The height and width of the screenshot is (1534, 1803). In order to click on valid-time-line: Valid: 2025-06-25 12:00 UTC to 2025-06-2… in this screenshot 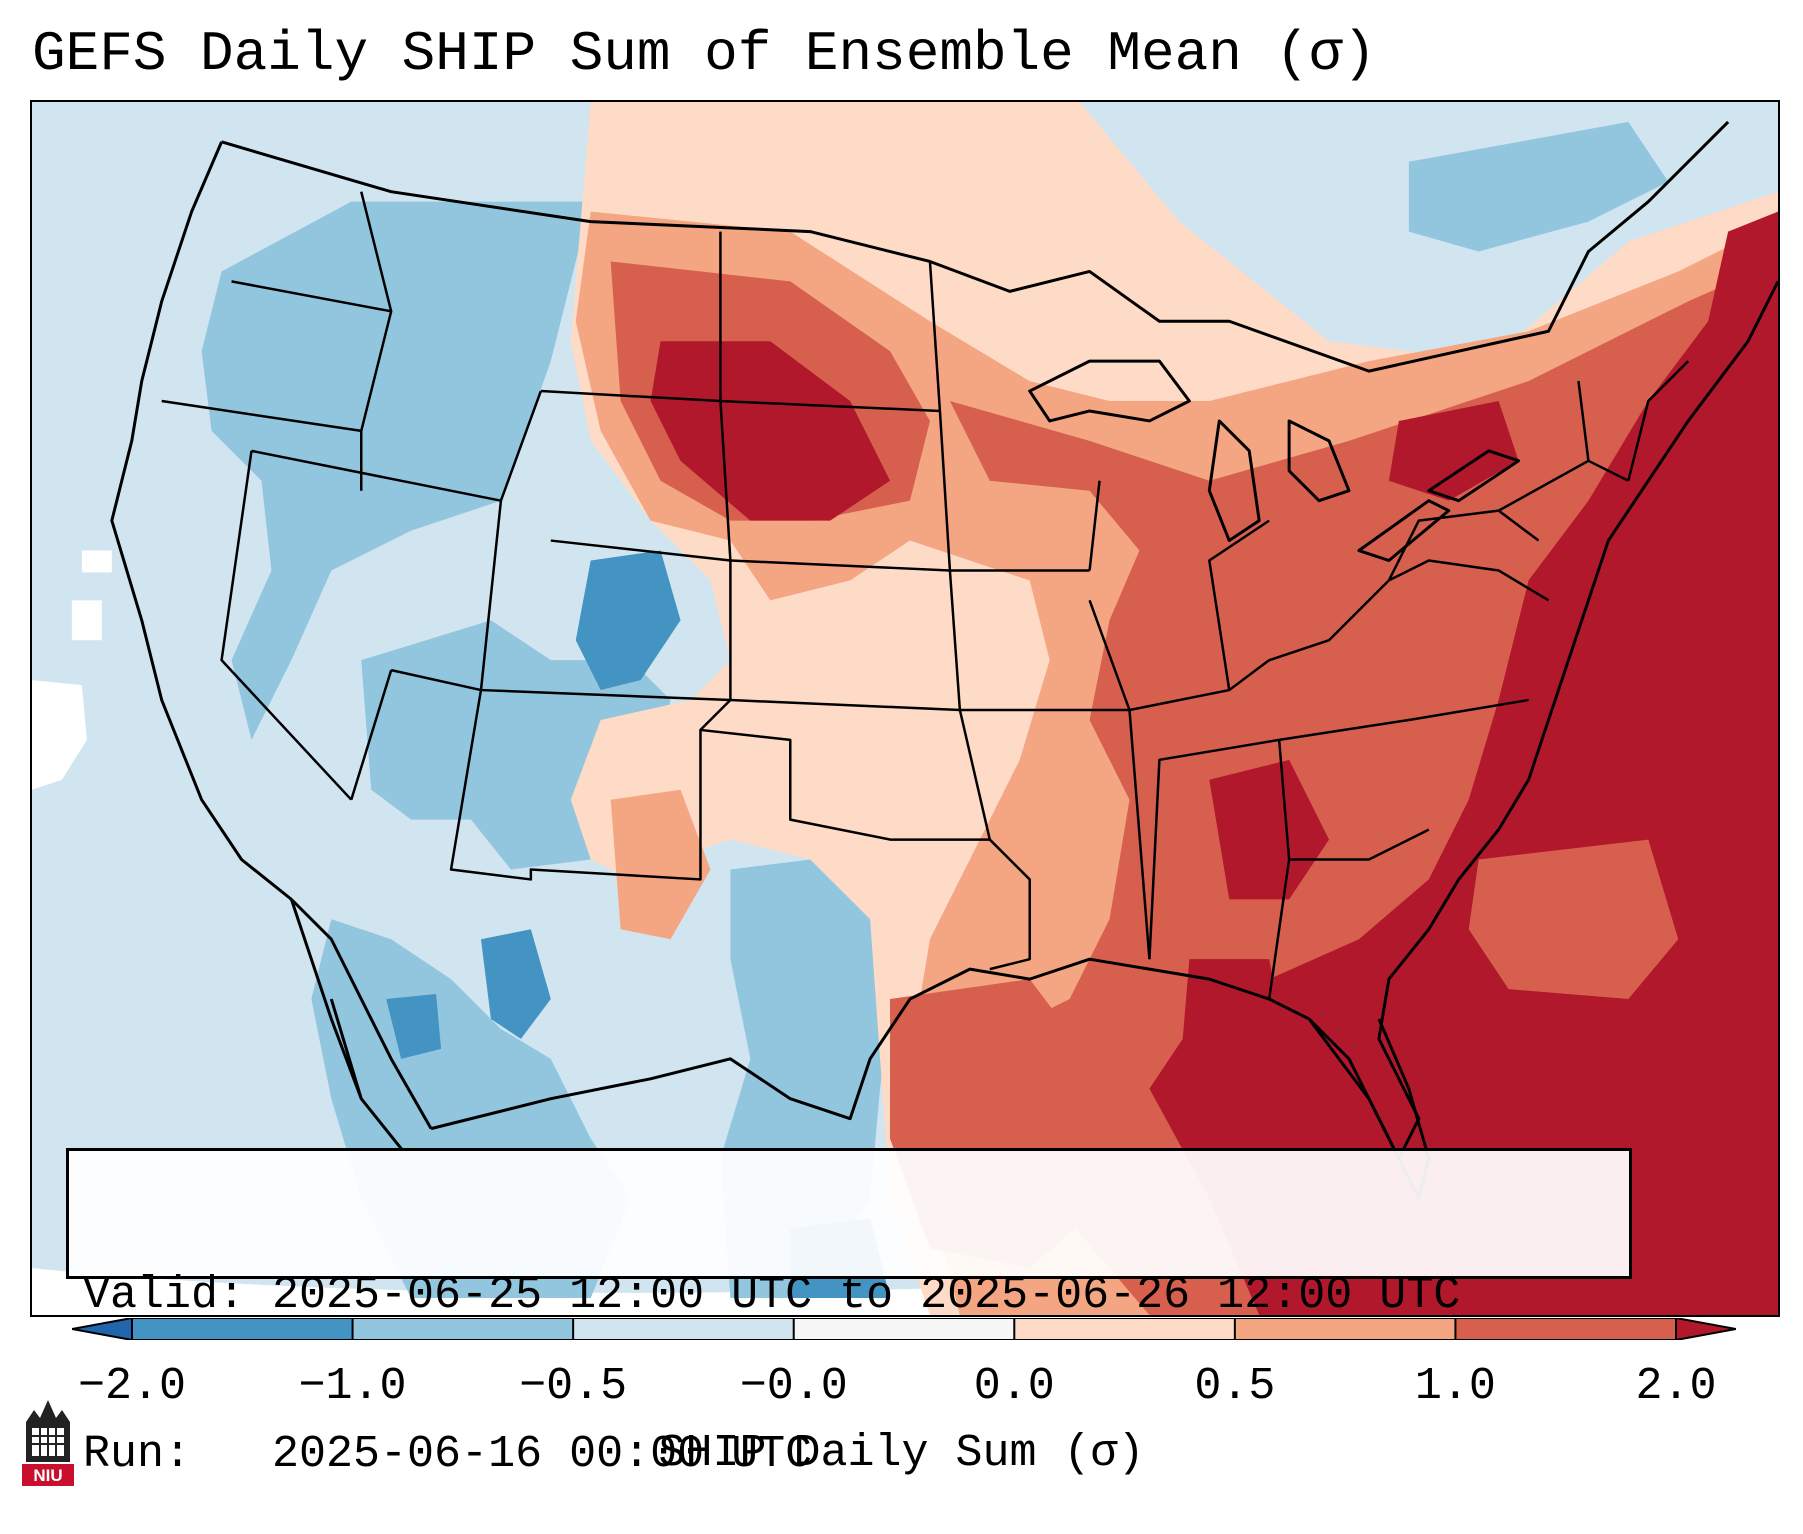, I will do `click(772, 1295)`.